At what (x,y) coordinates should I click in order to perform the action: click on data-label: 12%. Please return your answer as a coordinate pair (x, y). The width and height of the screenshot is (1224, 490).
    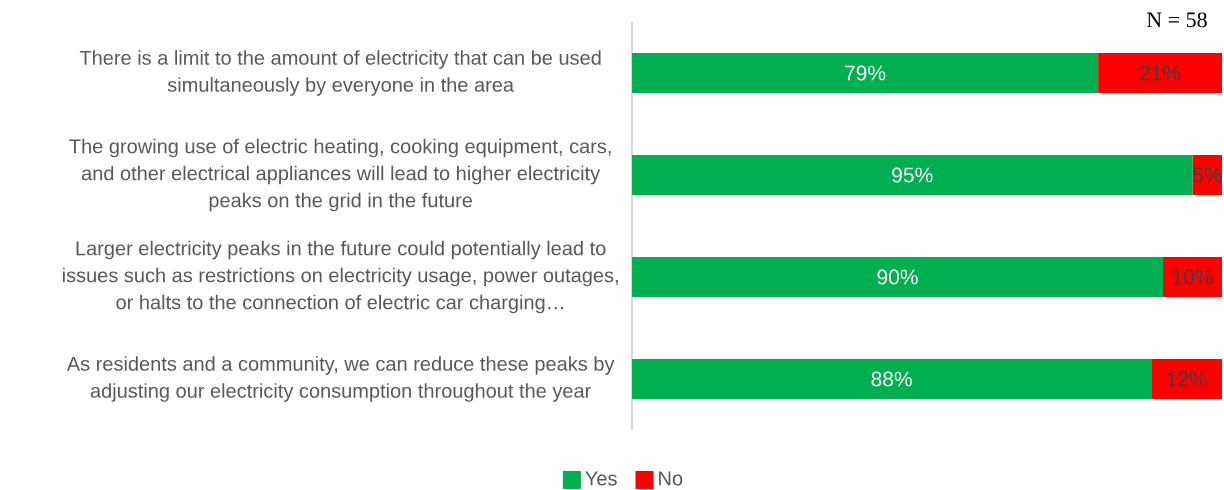
    Looking at the image, I should click on (1187, 379).